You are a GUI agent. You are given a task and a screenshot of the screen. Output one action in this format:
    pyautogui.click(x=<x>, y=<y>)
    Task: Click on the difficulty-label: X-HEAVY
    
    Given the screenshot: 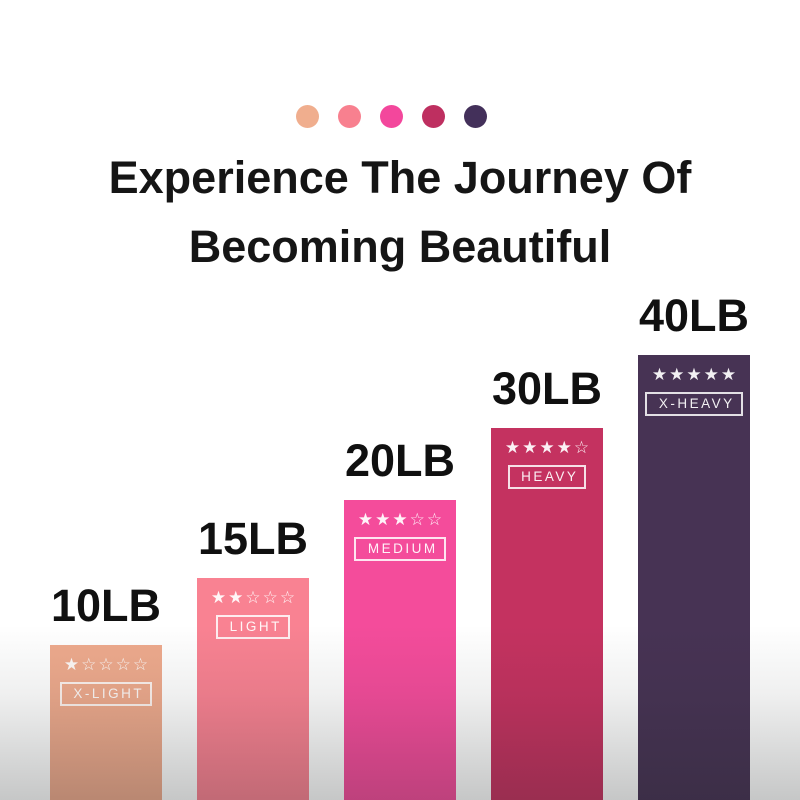 What is the action you would take?
    pyautogui.click(x=694, y=404)
    